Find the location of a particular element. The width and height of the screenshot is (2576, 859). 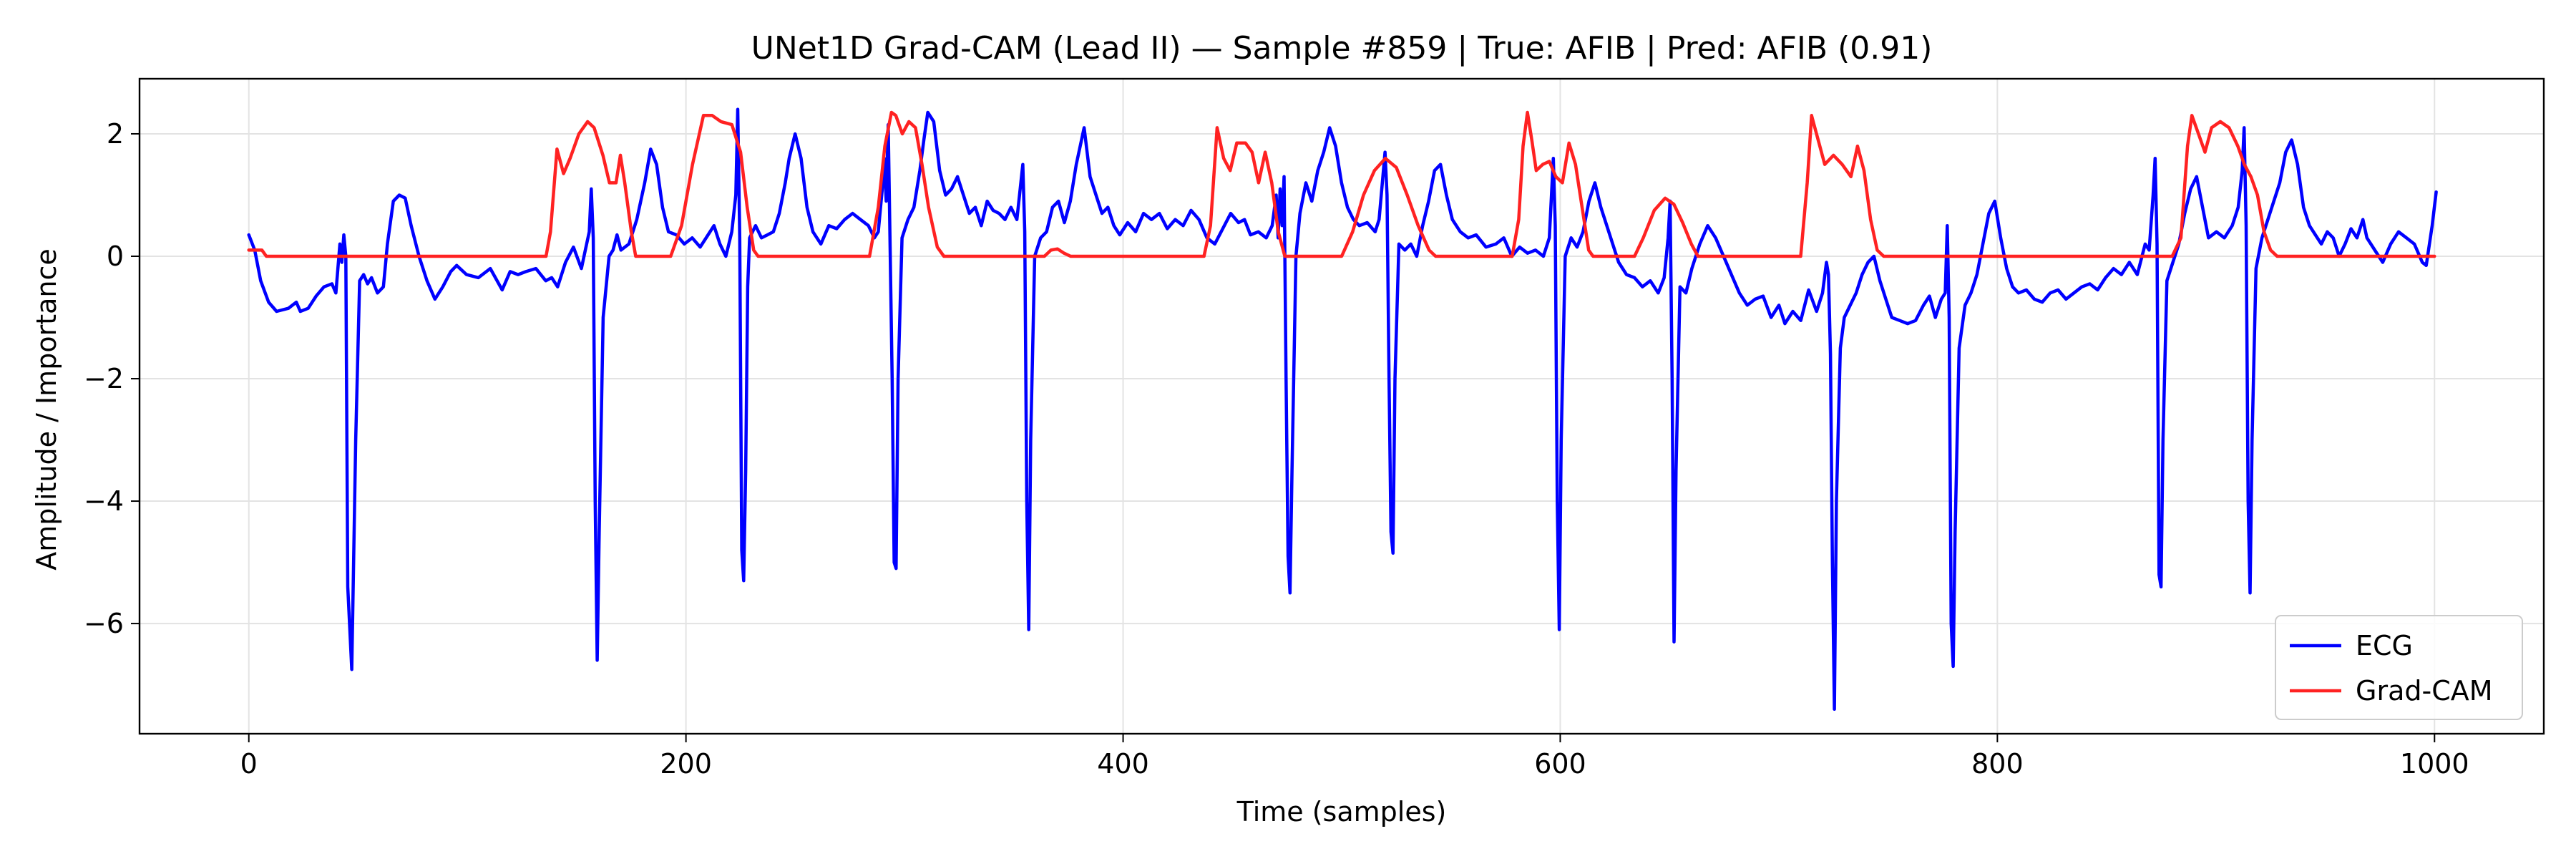

y-tick-label: −2 is located at coordinates (104, 378).